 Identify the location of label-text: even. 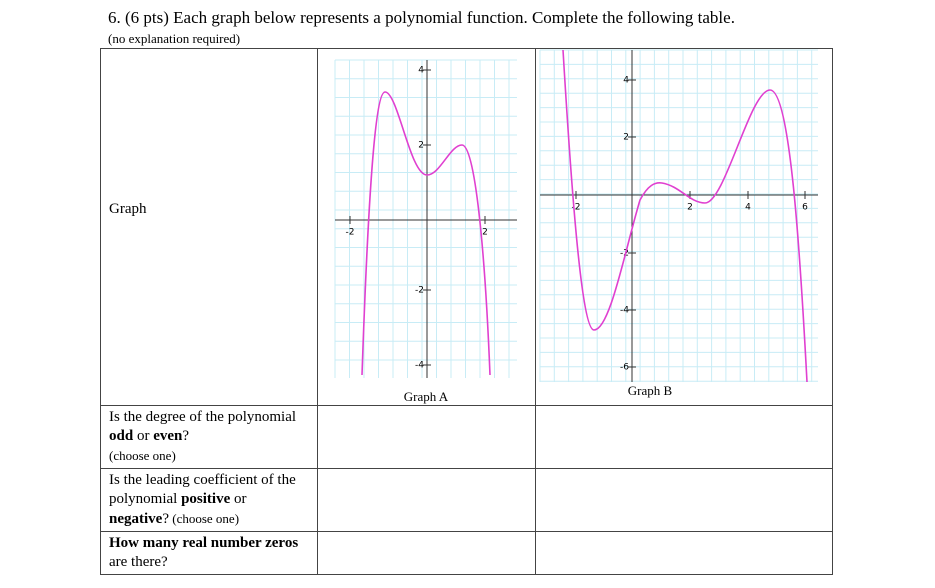
(168, 436).